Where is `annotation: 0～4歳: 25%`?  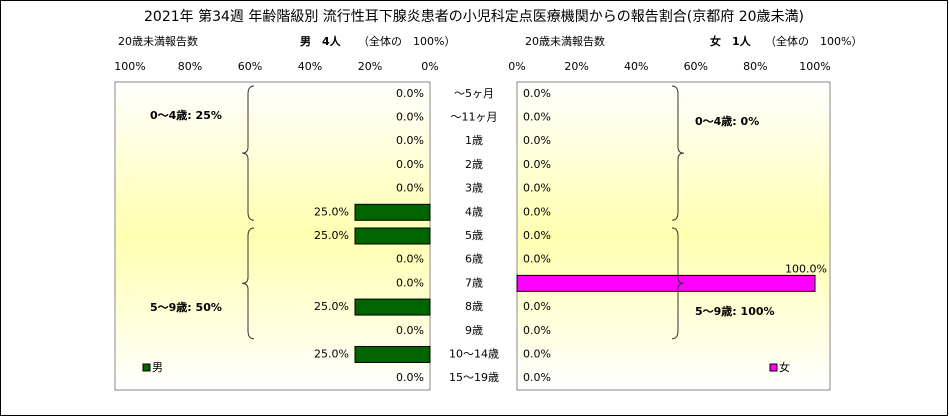
annotation: 0～4歳: 25% is located at coordinates (186, 115).